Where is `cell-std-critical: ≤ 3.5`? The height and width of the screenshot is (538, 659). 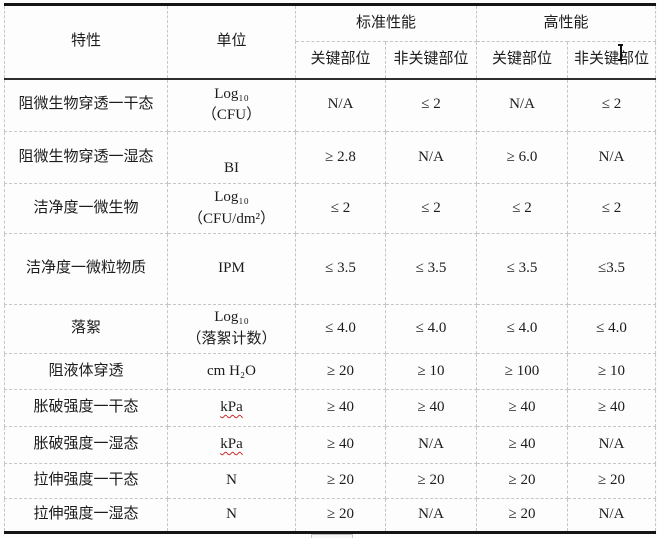 cell-std-critical: ≤ 3.5 is located at coordinates (340, 269).